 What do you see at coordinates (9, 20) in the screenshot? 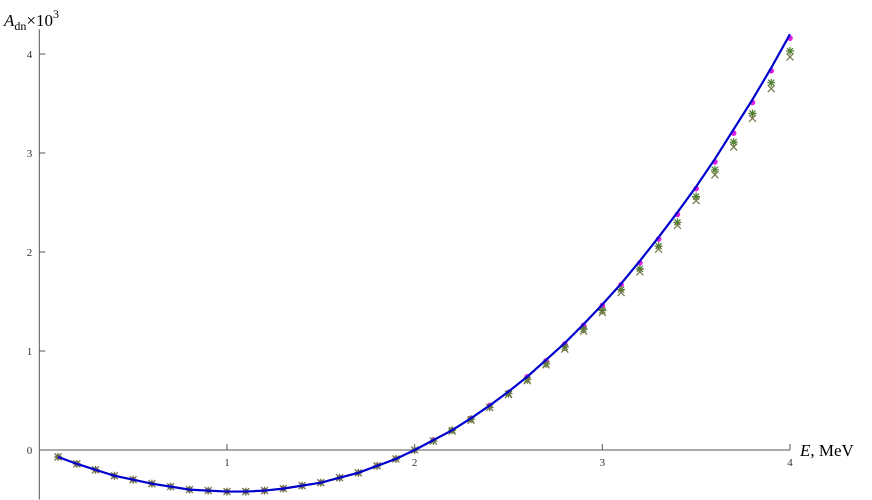
I see `y-label-main: A` at bounding box center [9, 20].